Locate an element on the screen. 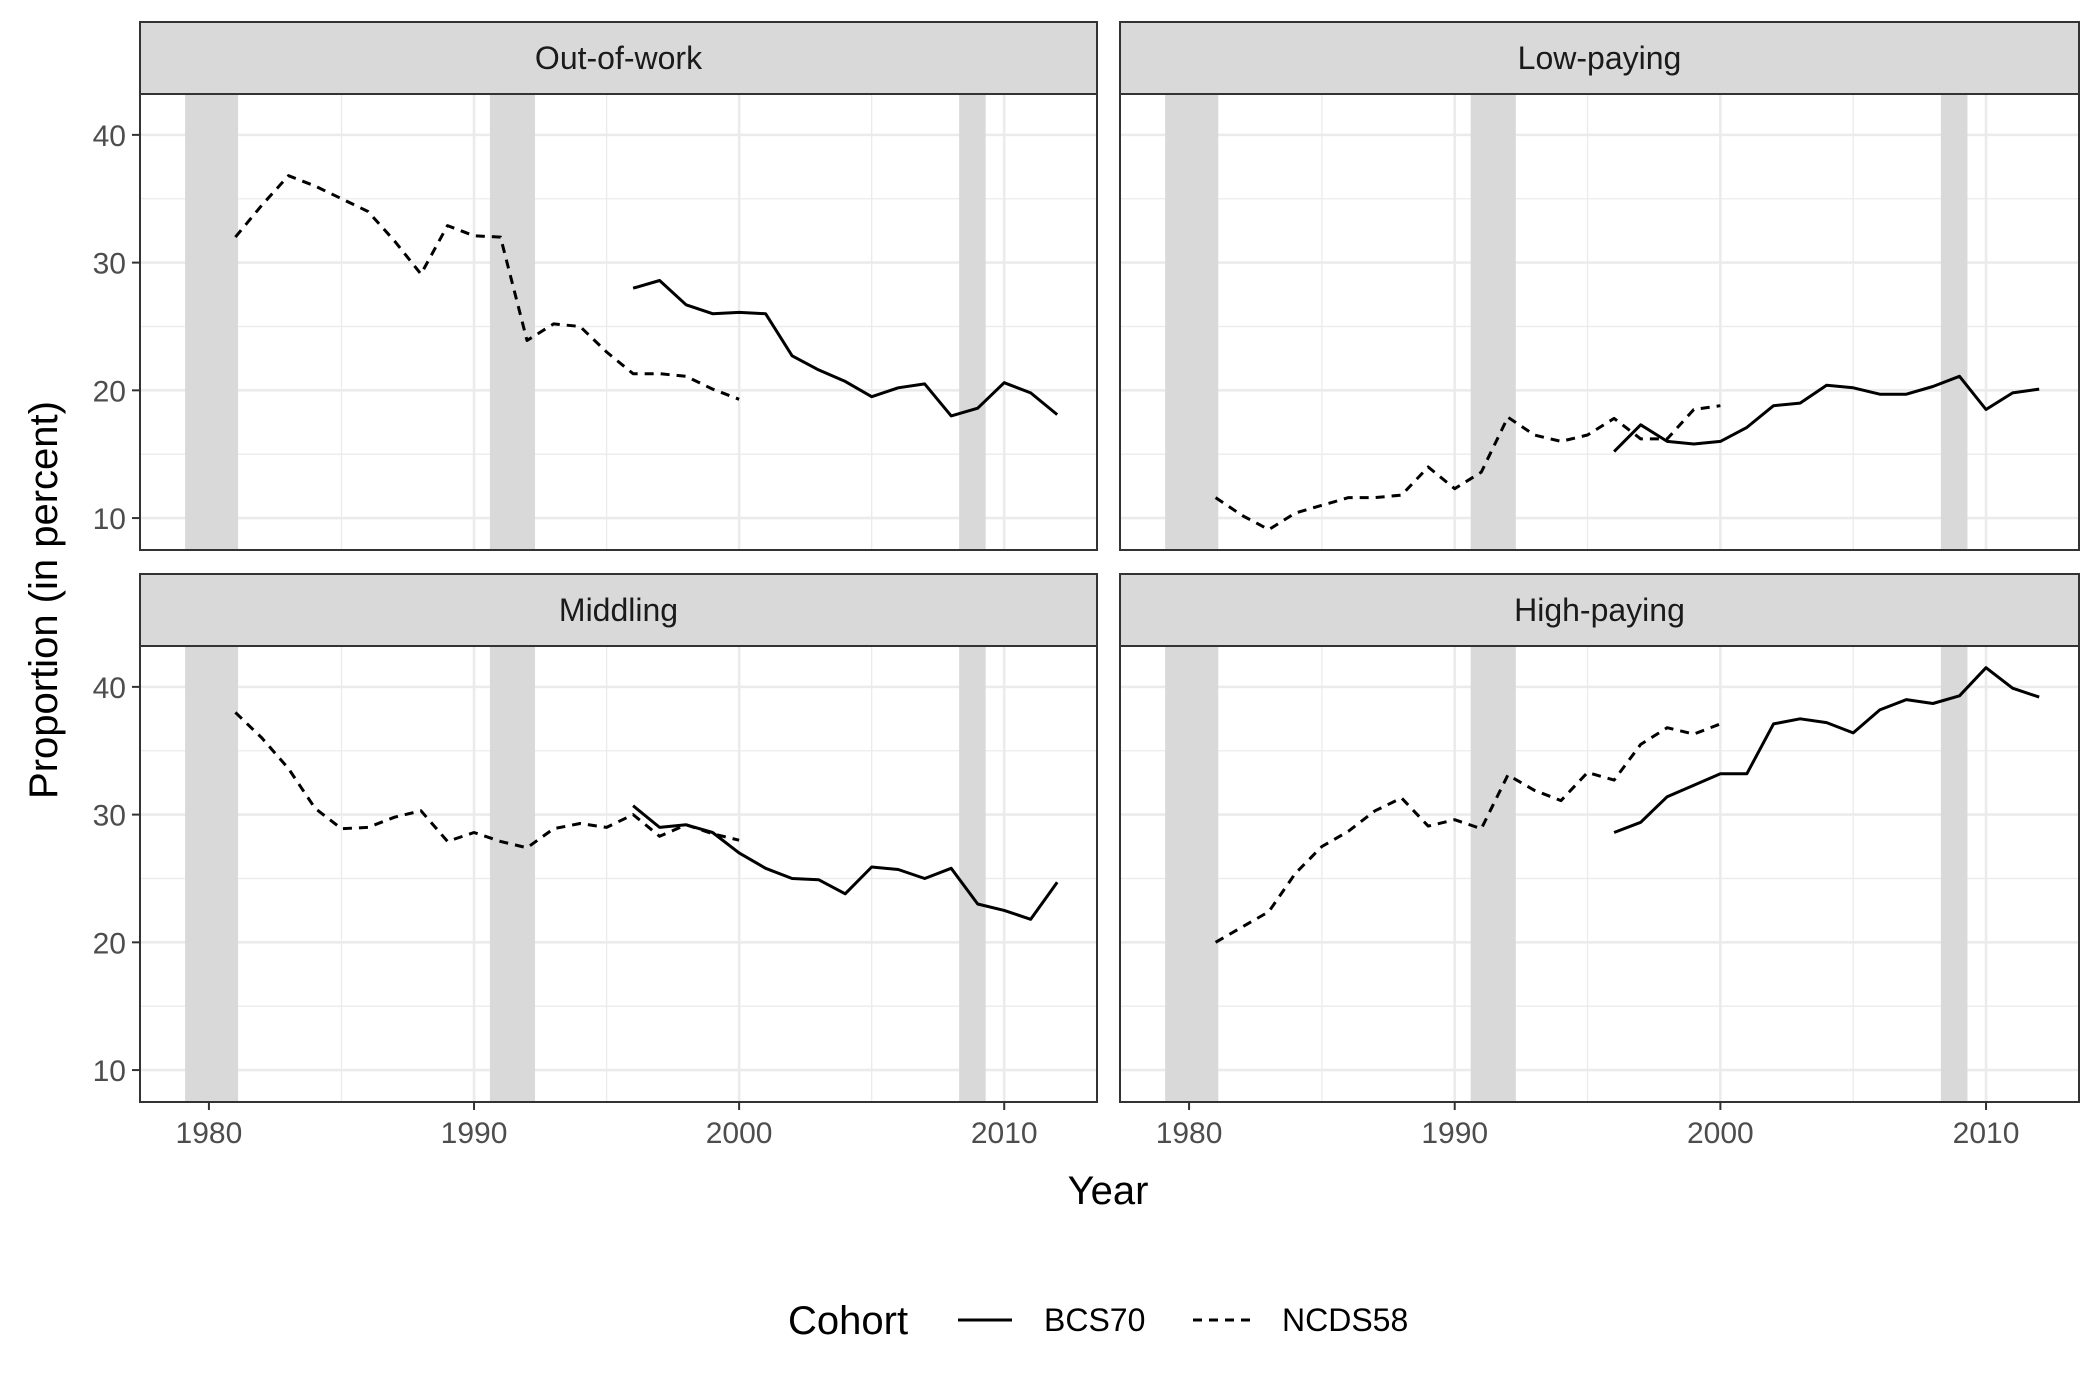 This screenshot has height=1400, width=2100. facet-strip-label: Low-paying is located at coordinates (1600, 58).